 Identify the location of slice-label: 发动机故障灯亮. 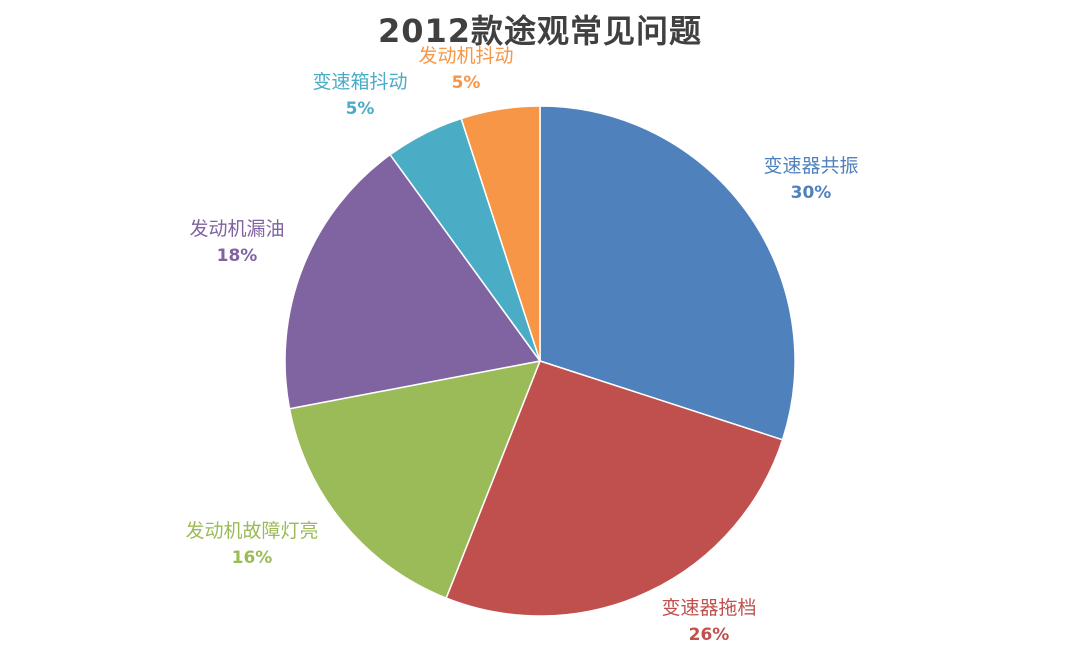
(251, 531).